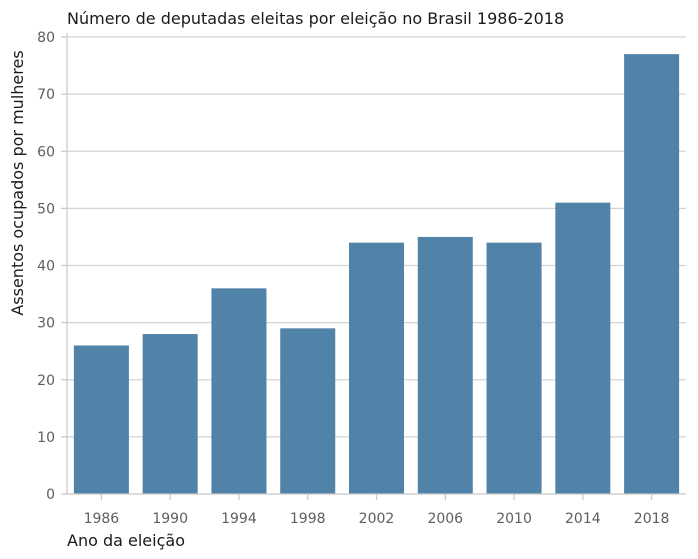 This screenshot has height=559, width=698. What do you see at coordinates (377, 519) in the screenshot?
I see `x-tick-label: 2002` at bounding box center [377, 519].